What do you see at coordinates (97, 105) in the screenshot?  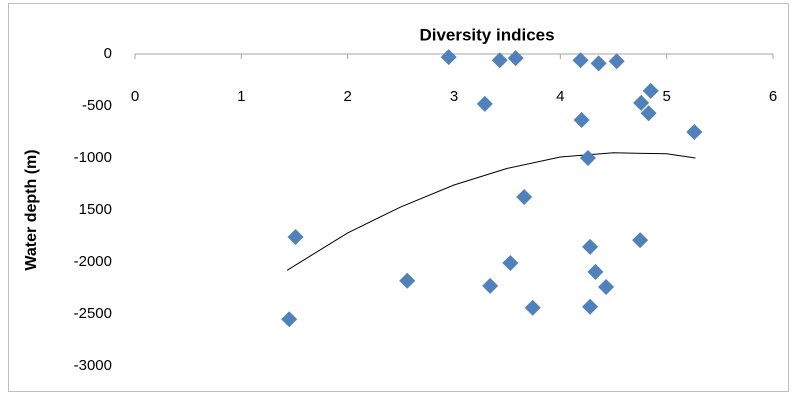 I see `y-tick-label: -500` at bounding box center [97, 105].